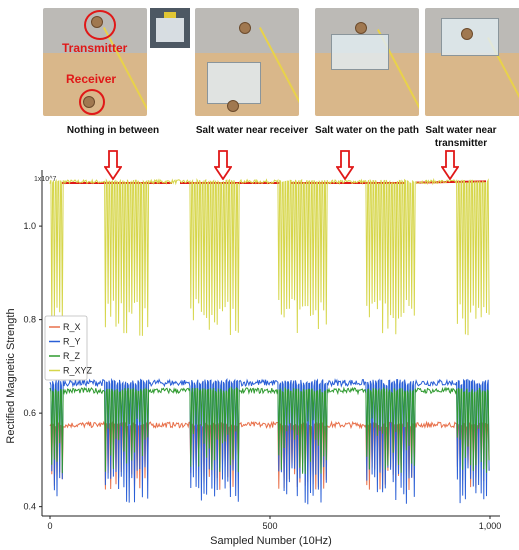 This screenshot has height=550, width=519. Describe the element at coordinates (29, 507) in the screenshot. I see `y-tick-label: 0.4` at that location.